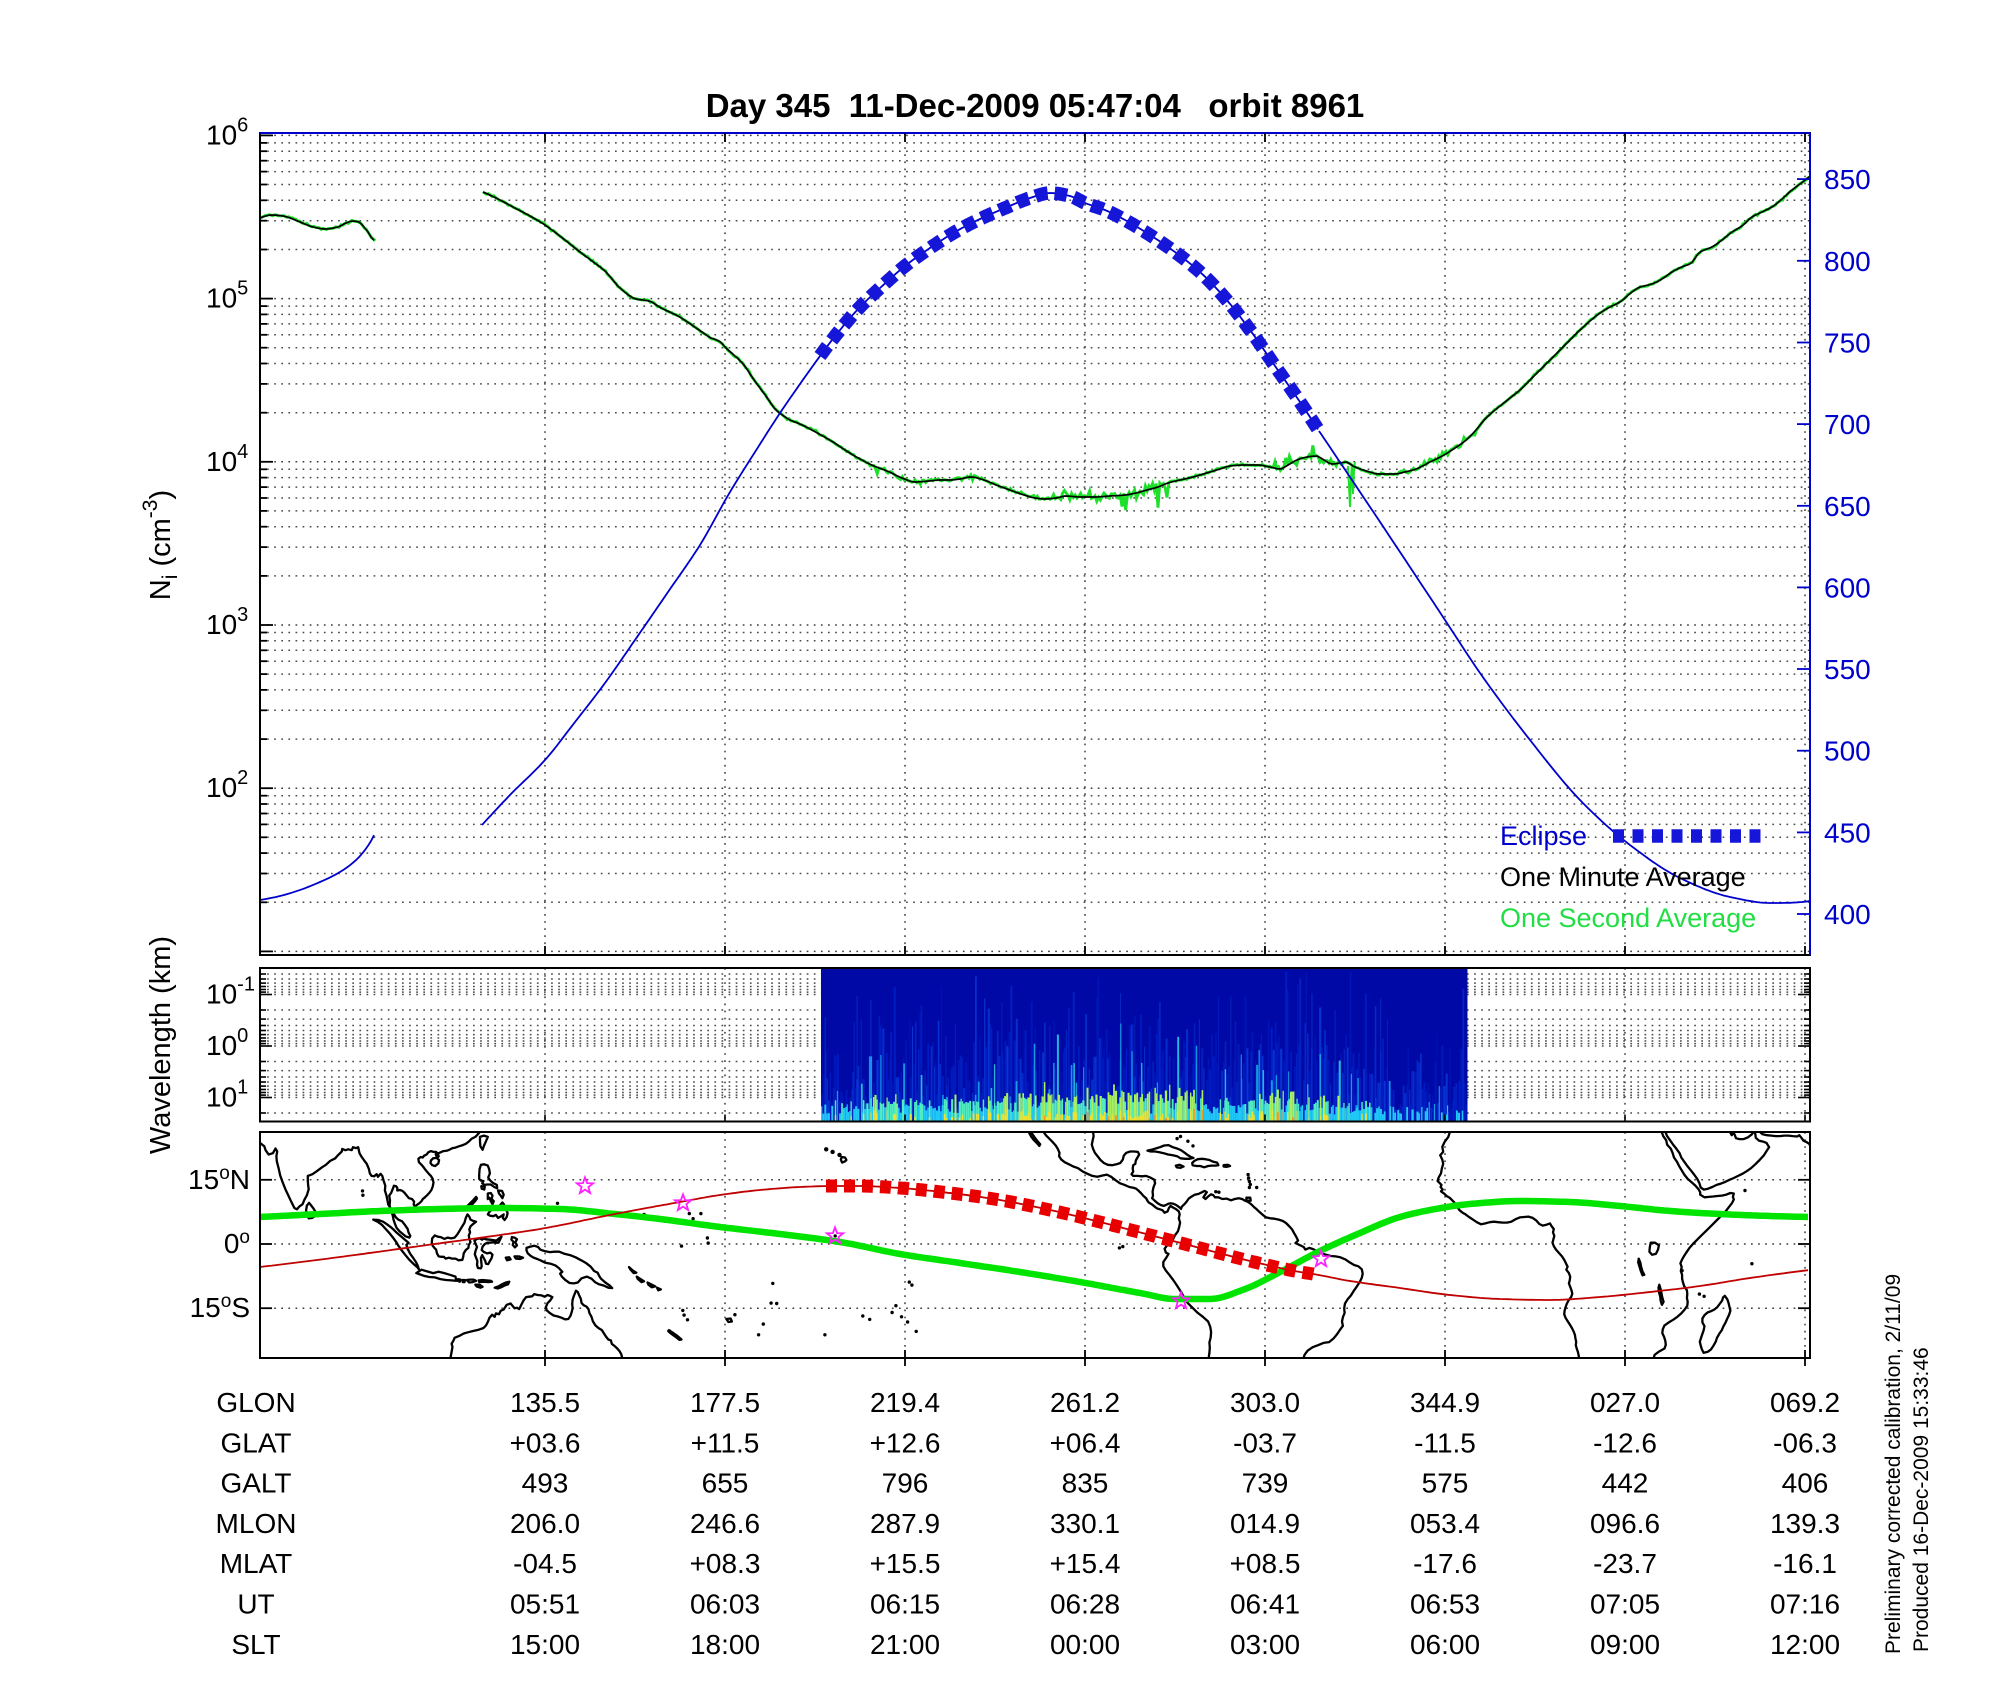  Describe the element at coordinates (255, 1604) in the screenshot. I see `svg-text: UT` at that location.